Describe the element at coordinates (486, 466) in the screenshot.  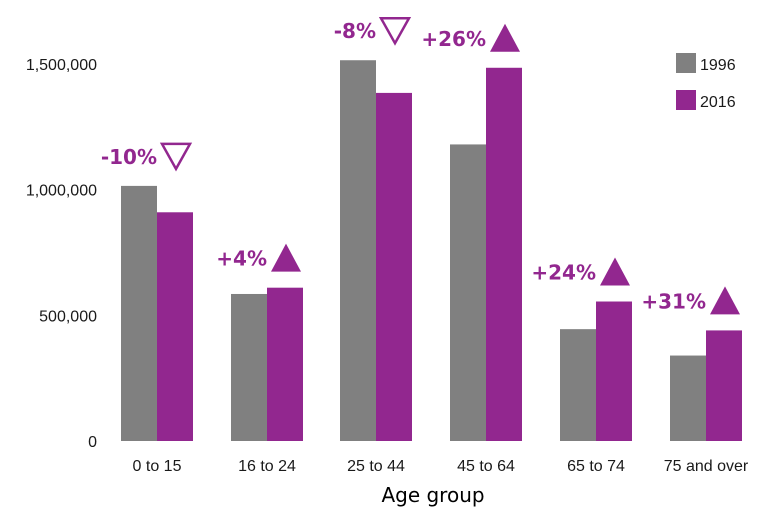
I see `x-tick-label: 45 to 64` at that location.